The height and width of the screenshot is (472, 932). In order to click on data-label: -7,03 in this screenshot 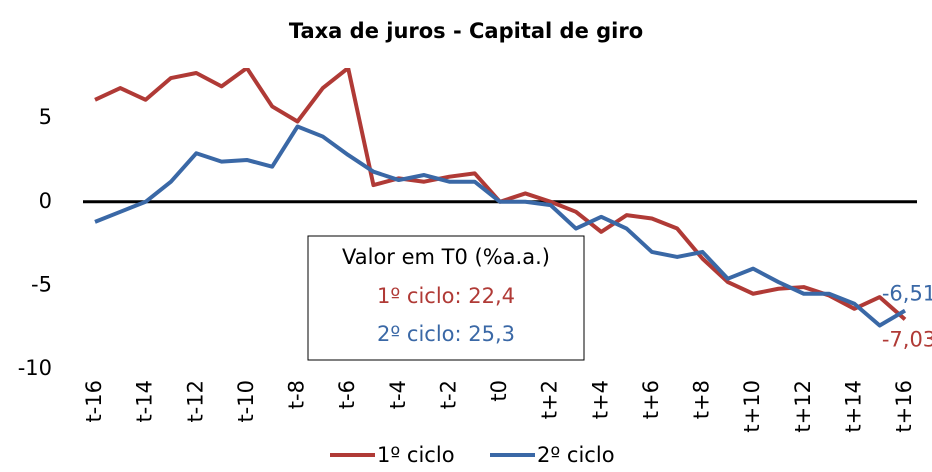, I will do `click(907, 339)`.